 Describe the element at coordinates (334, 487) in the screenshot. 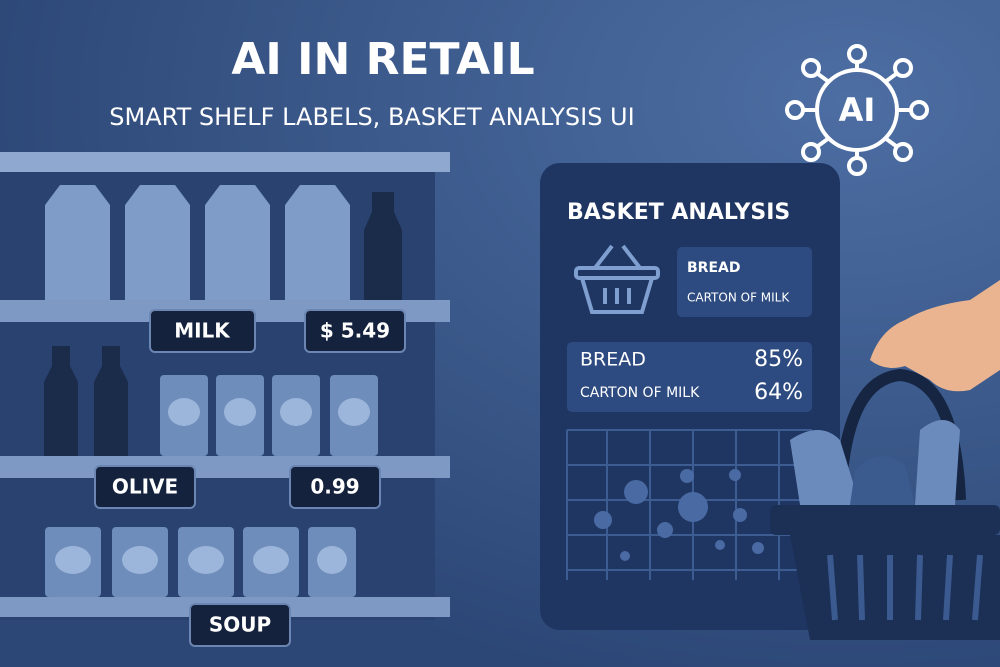

I see `price-label: 0.99` at that location.